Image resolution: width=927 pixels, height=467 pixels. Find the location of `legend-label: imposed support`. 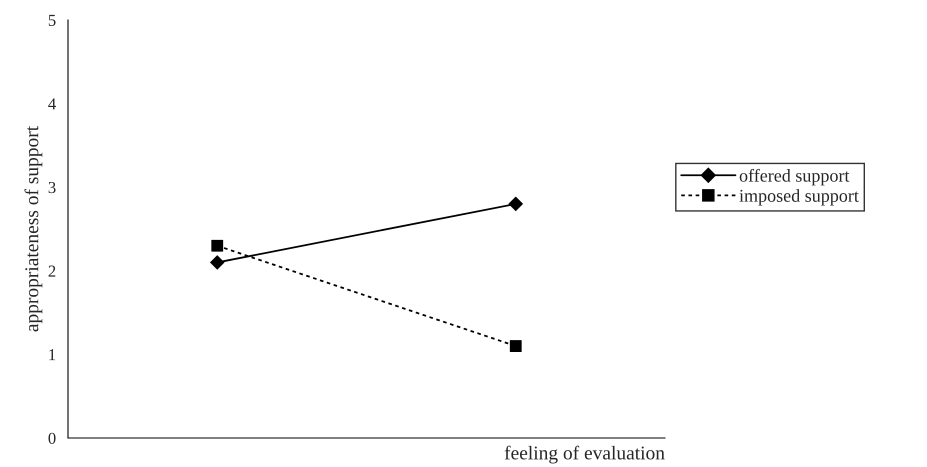

legend-label: imposed support is located at coordinates (799, 197).